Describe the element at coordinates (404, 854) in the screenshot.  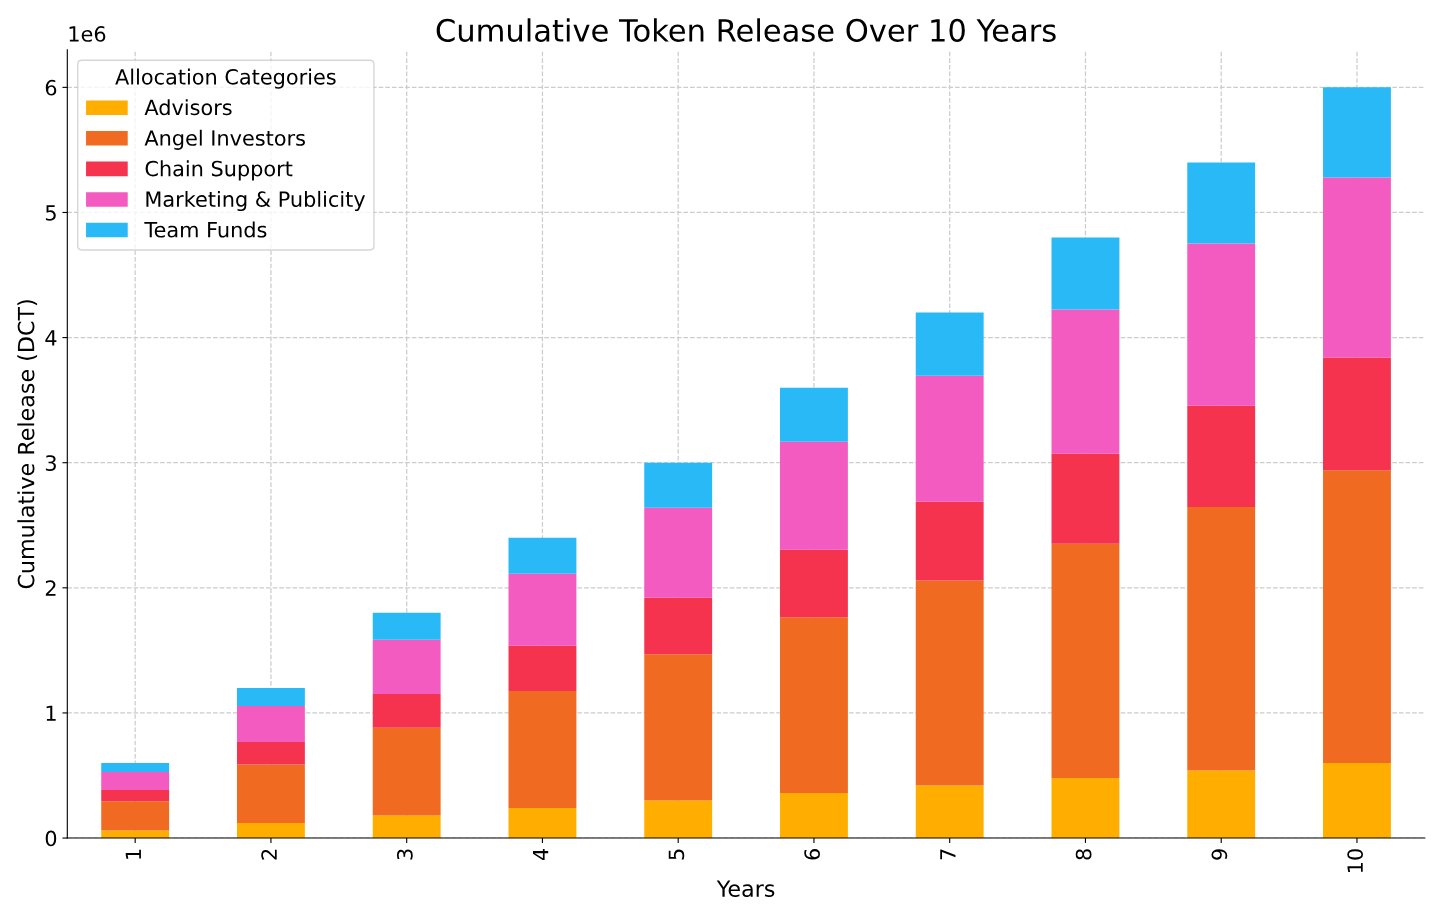
I see `x-tick-label: 3` at that location.